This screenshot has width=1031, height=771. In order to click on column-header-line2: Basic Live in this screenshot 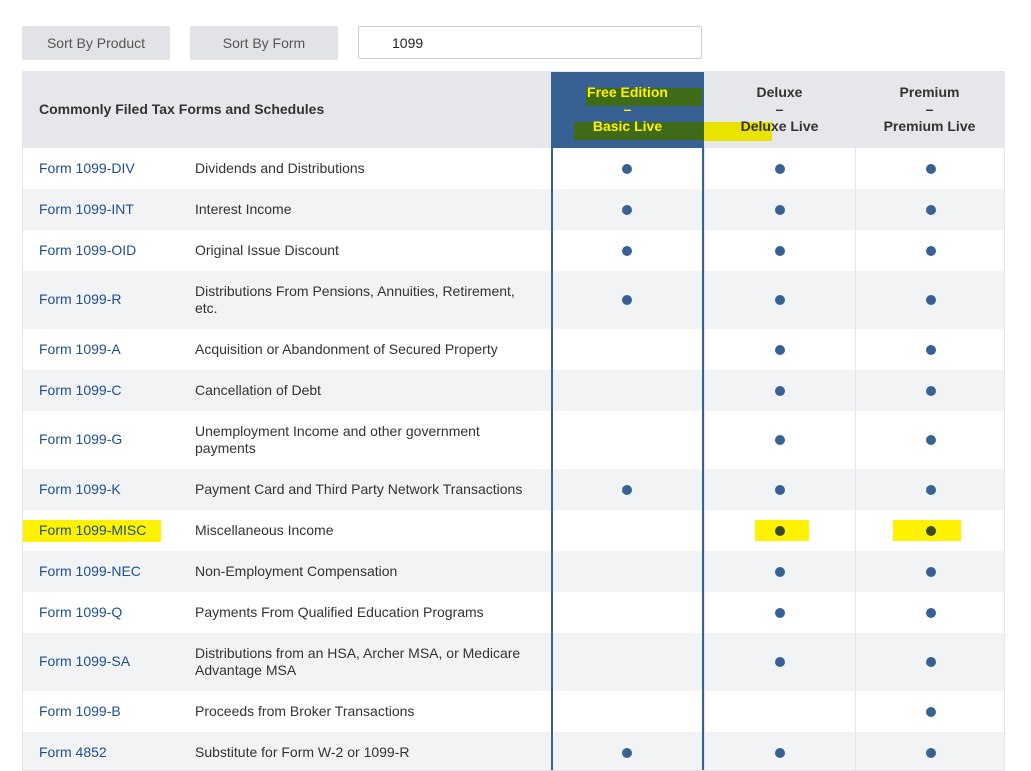, I will do `click(627, 126)`.